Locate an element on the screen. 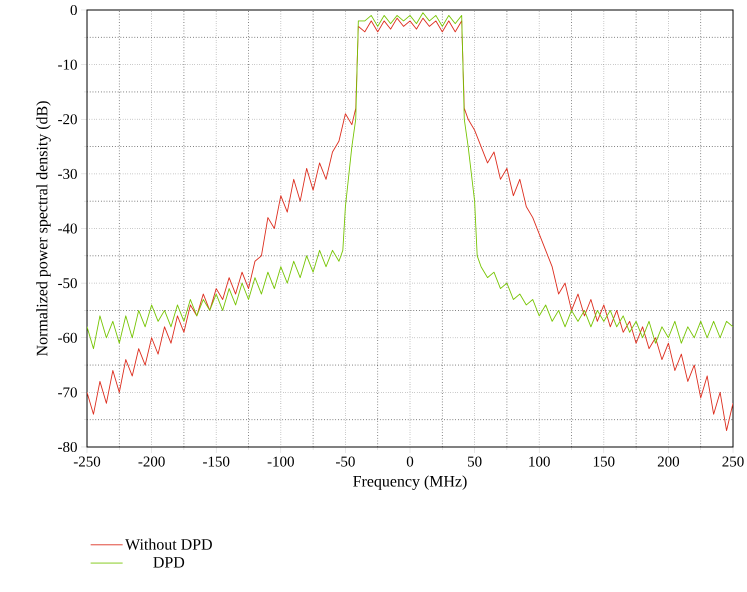  y-tick-label: -50 is located at coordinates (67, 283).